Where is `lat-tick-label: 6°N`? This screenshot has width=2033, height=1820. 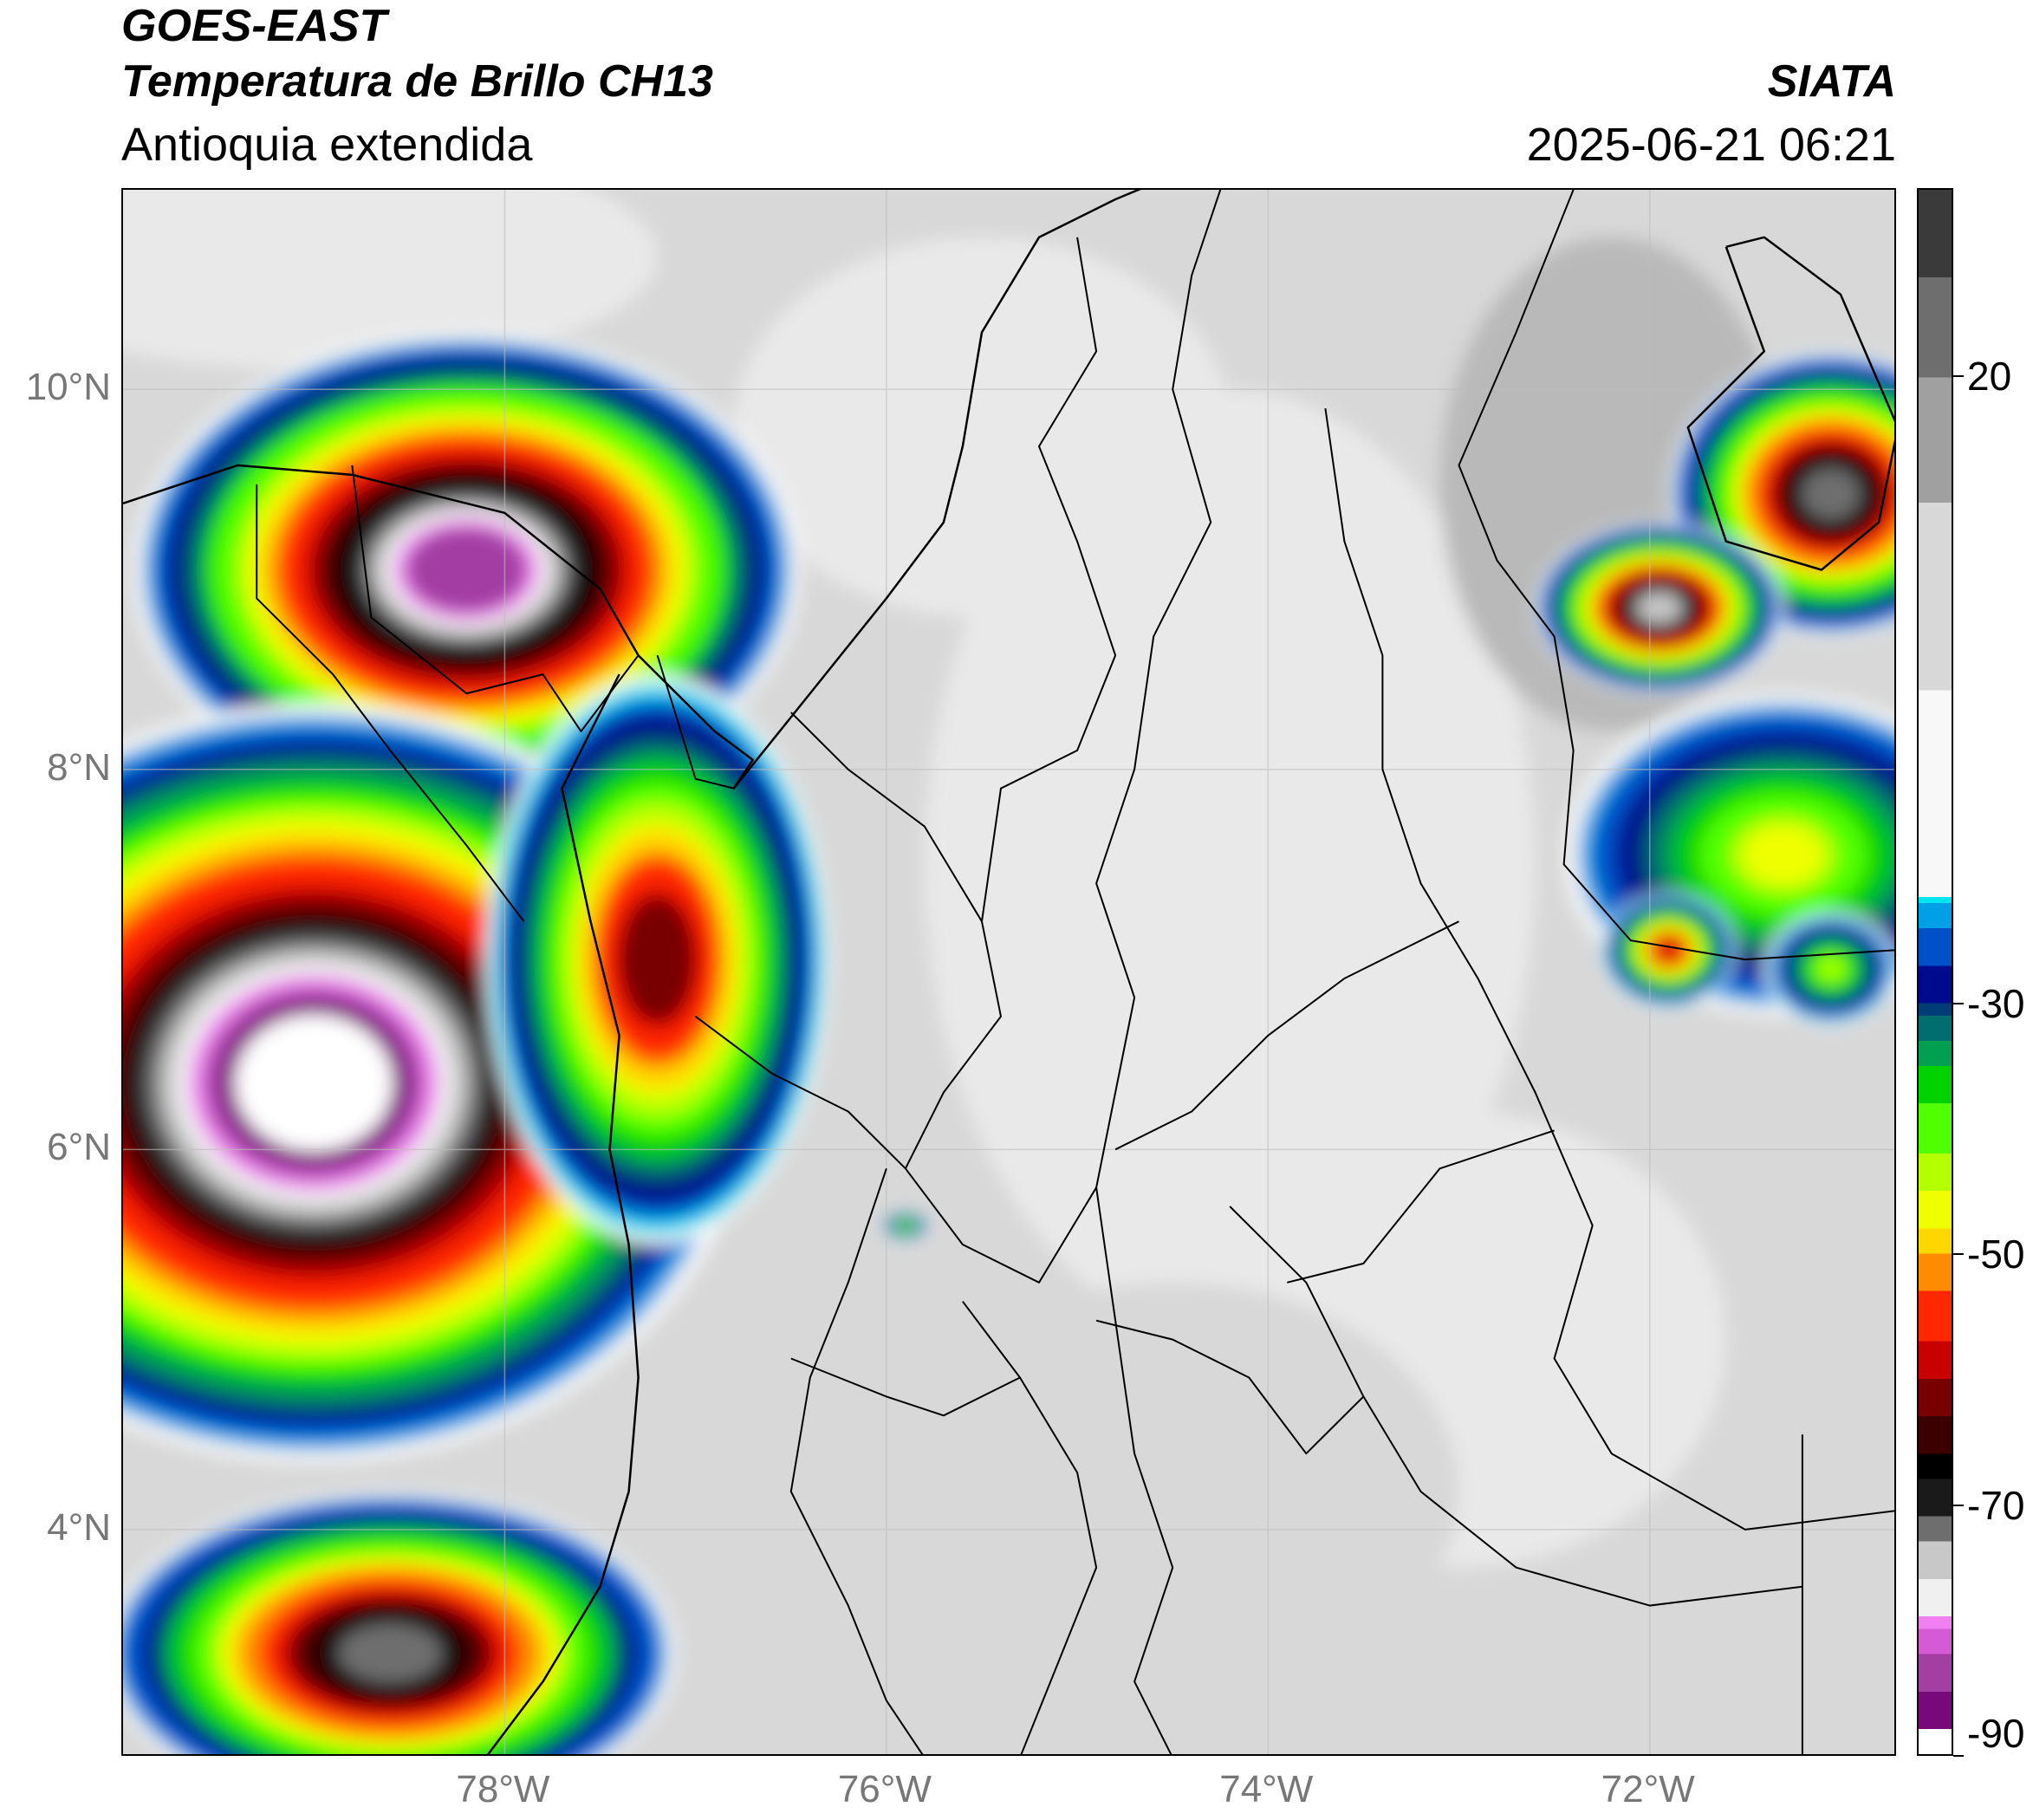
lat-tick-label: 6°N is located at coordinates (79, 1147).